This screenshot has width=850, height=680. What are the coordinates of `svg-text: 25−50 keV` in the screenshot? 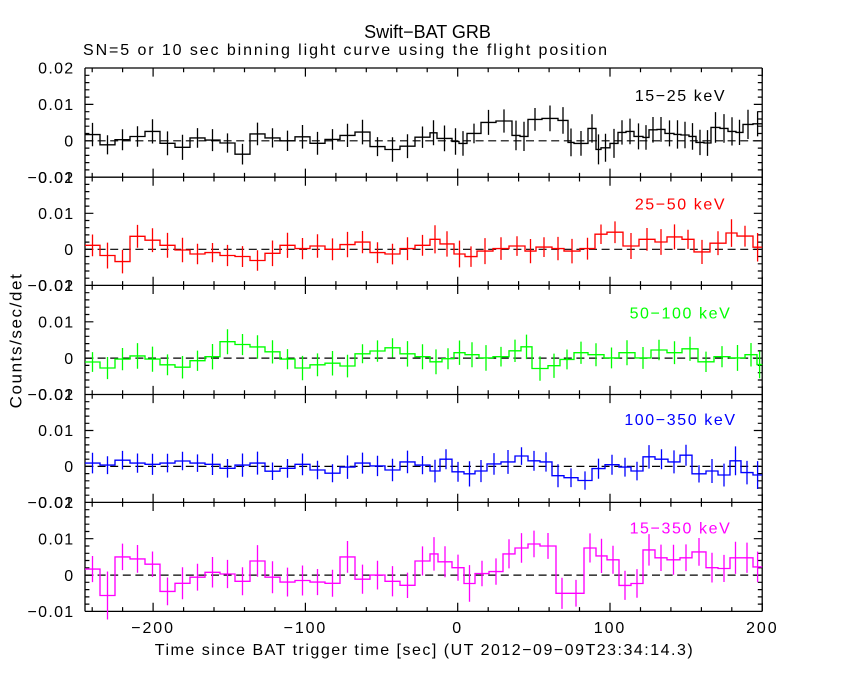 It's located at (680, 205).